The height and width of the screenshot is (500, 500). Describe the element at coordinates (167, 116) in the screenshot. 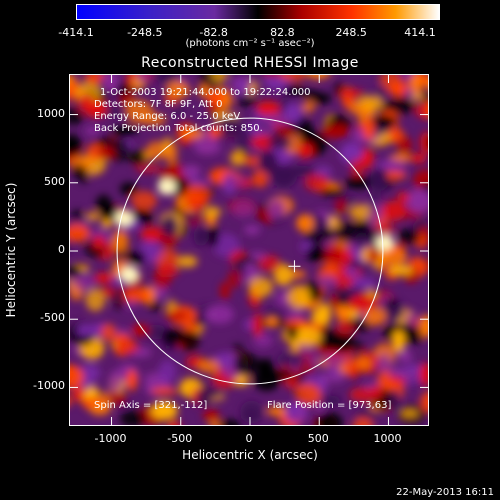

I see `energy-range: Energy Range: 6.0 - 25.0 keV` at that location.